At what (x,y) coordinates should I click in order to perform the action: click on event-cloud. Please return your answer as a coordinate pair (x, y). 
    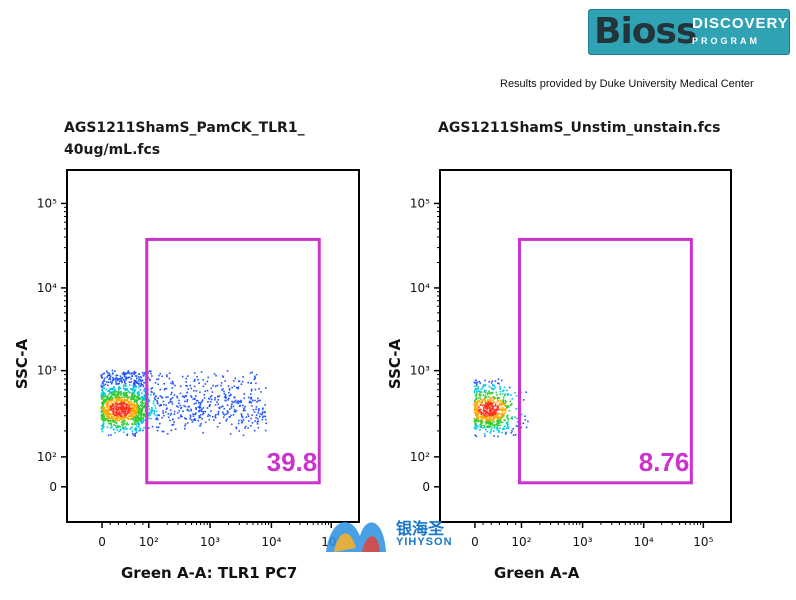
    Looking at the image, I should click on (501, 408).